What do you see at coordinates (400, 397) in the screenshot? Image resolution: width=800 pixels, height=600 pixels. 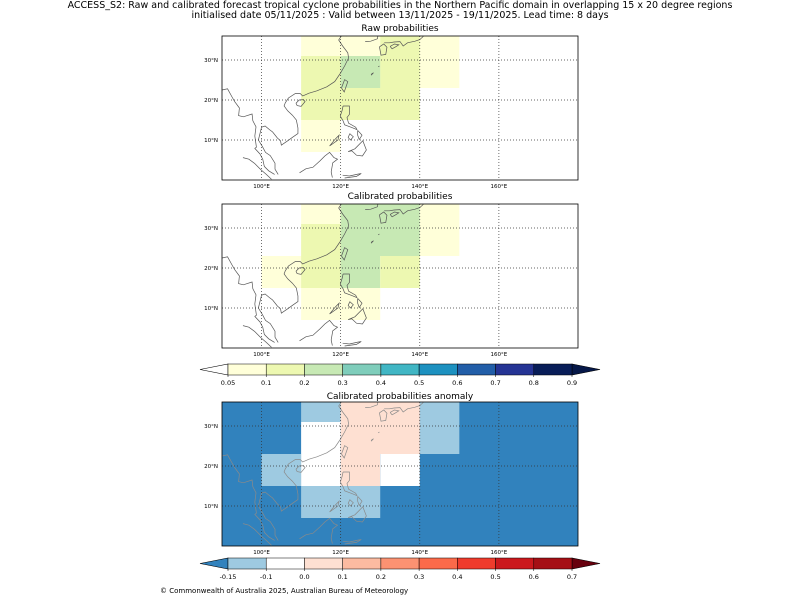 I see `anomaly-panel-title: Calibrated probabilities anomaly` at bounding box center [400, 397].